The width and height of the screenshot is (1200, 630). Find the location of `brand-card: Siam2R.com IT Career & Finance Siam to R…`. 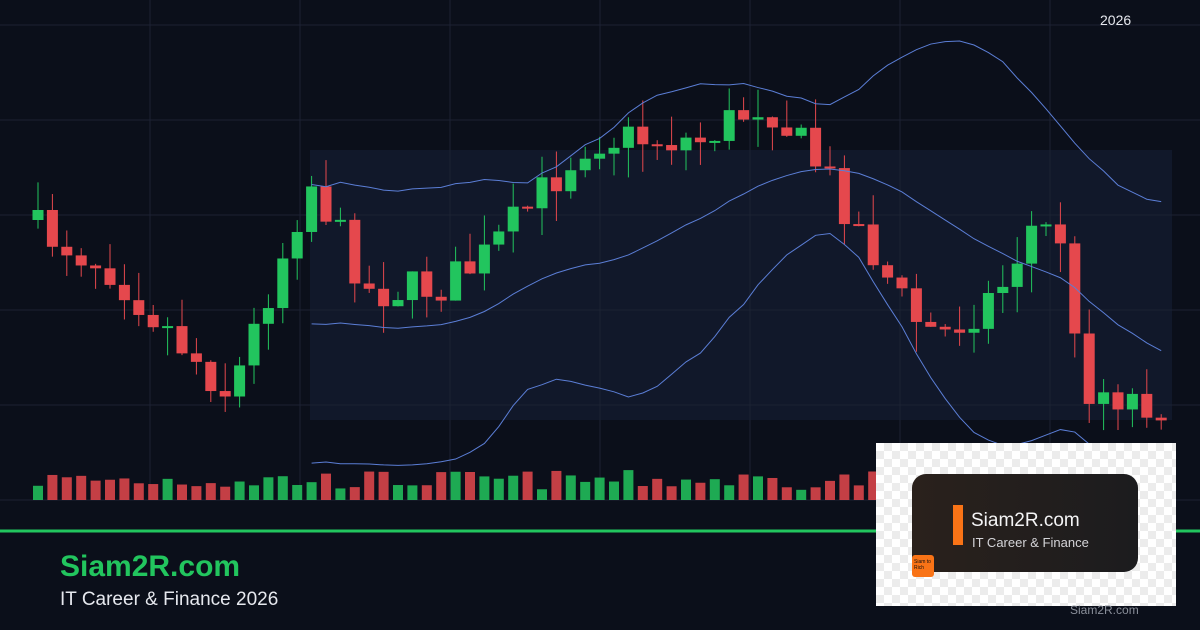

brand-card: Siam2R.com IT Career & Finance Siam to R… is located at coordinates (1025, 525).